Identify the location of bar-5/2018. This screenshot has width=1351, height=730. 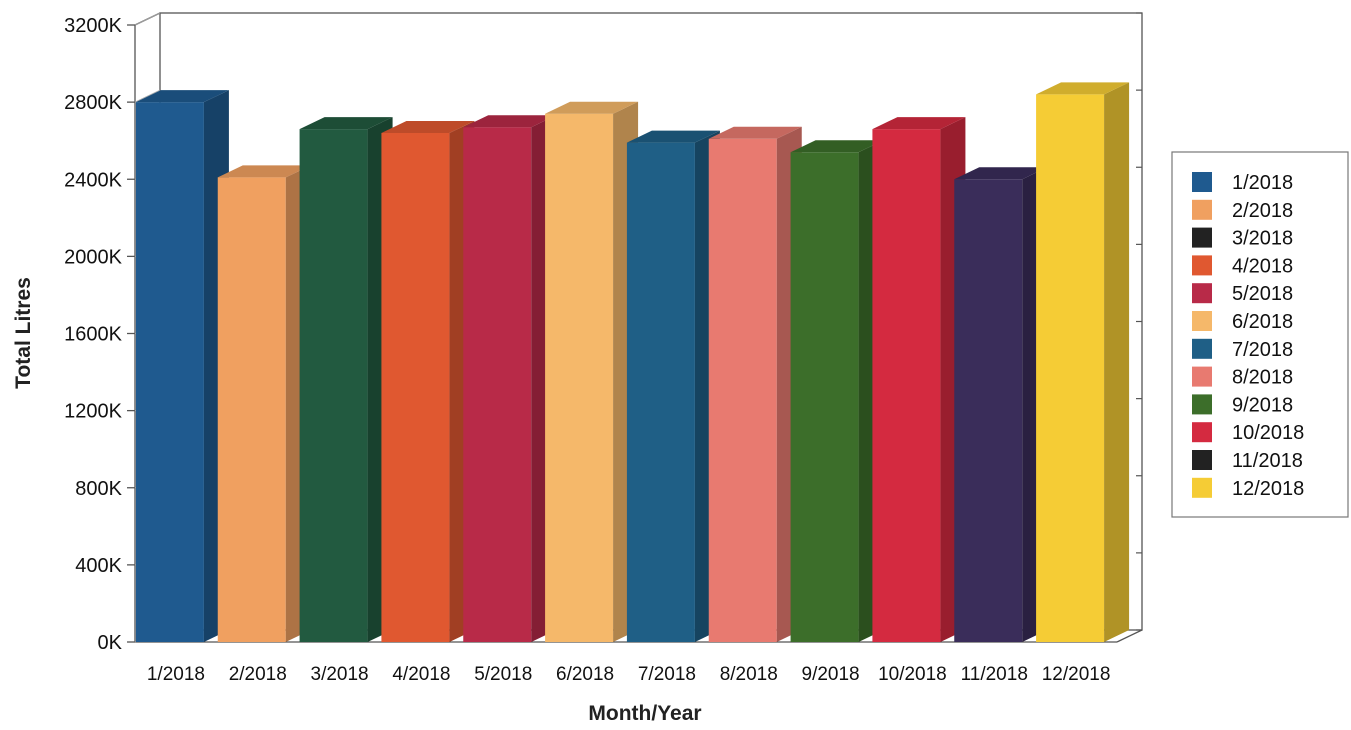
(510, 379).